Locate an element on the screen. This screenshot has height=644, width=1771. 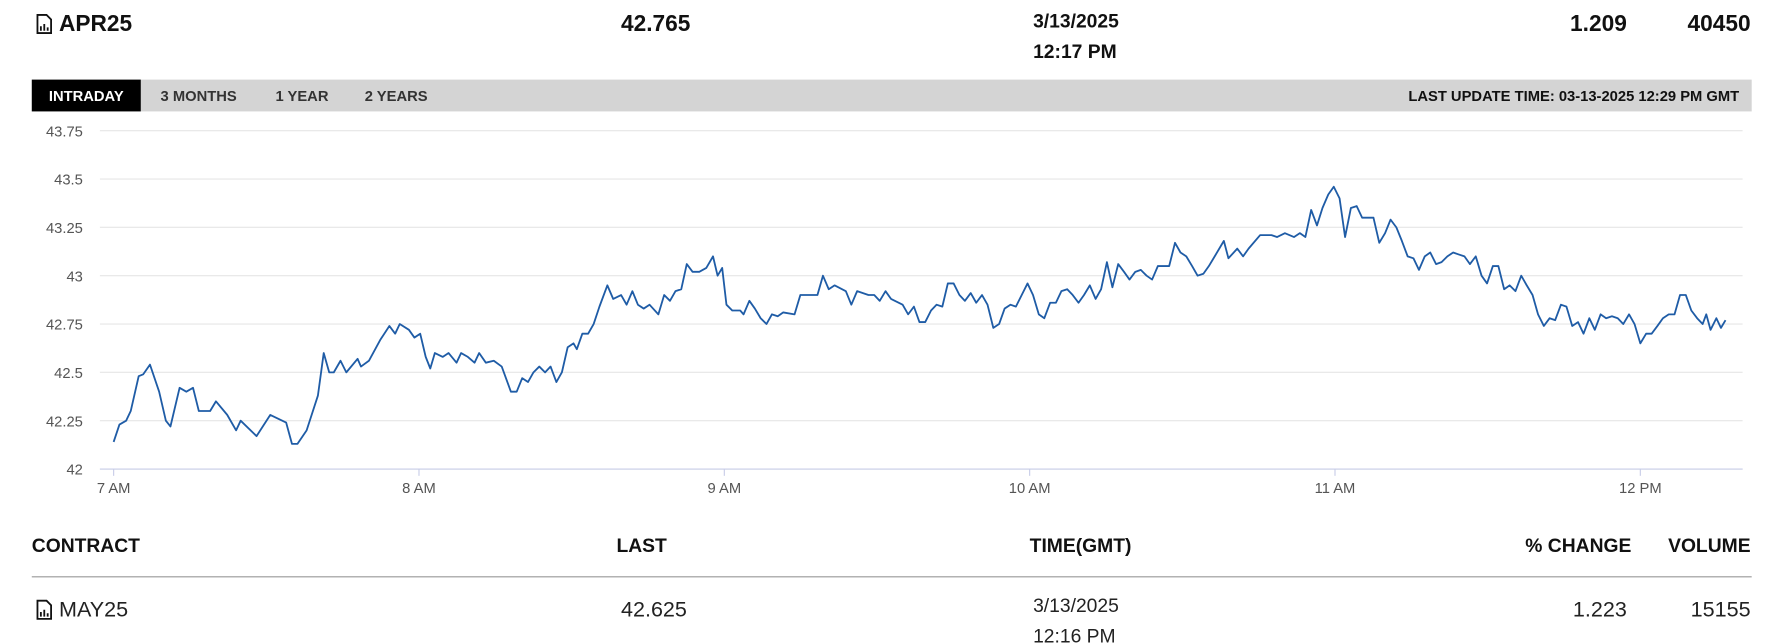
x-tick-label: 8 AM is located at coordinates (419, 489).